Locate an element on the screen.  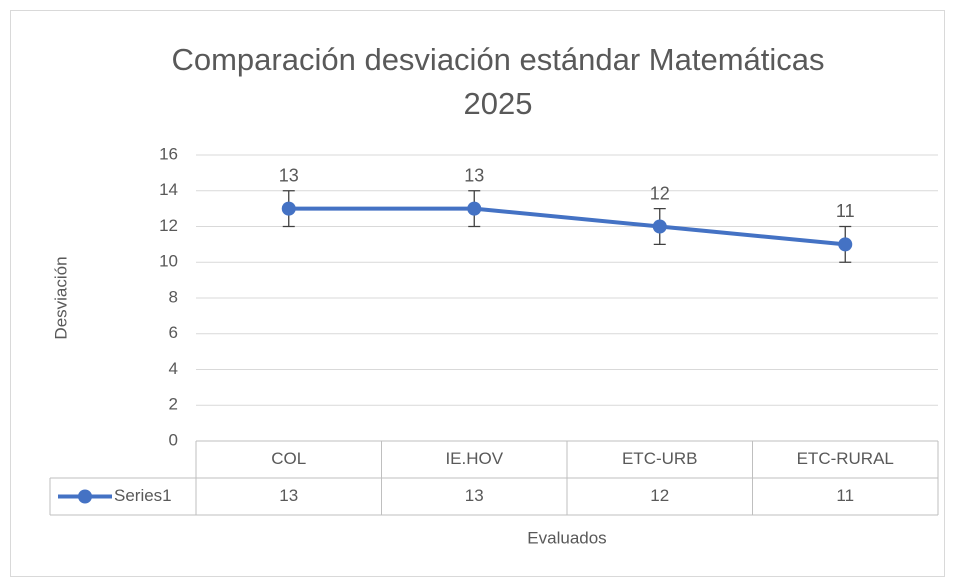
y-tick-label: 8 is located at coordinates (173, 296).